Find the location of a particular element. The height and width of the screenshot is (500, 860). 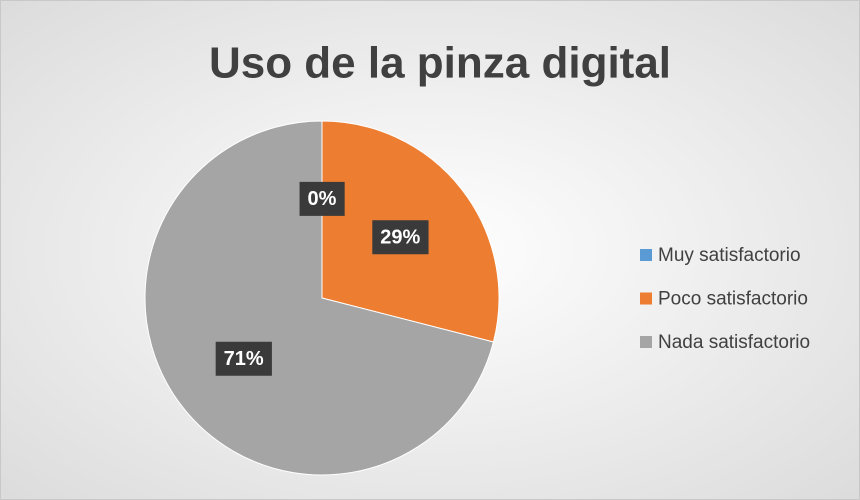

data-label: 29% is located at coordinates (400, 238).